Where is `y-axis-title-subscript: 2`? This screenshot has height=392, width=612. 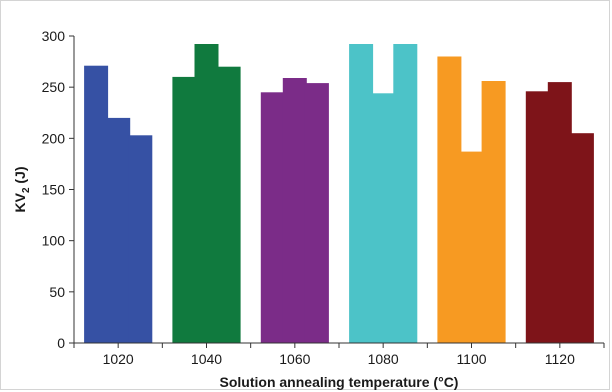 y-axis-title-subscript: 2 is located at coordinates (26, 190).